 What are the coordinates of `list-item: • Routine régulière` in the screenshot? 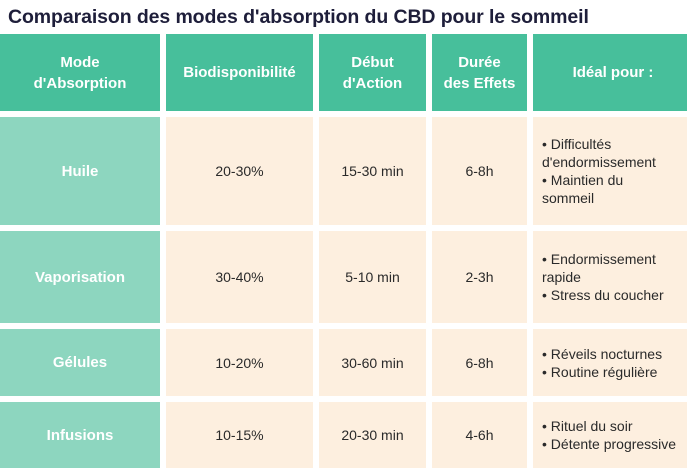 It's located at (602, 372).